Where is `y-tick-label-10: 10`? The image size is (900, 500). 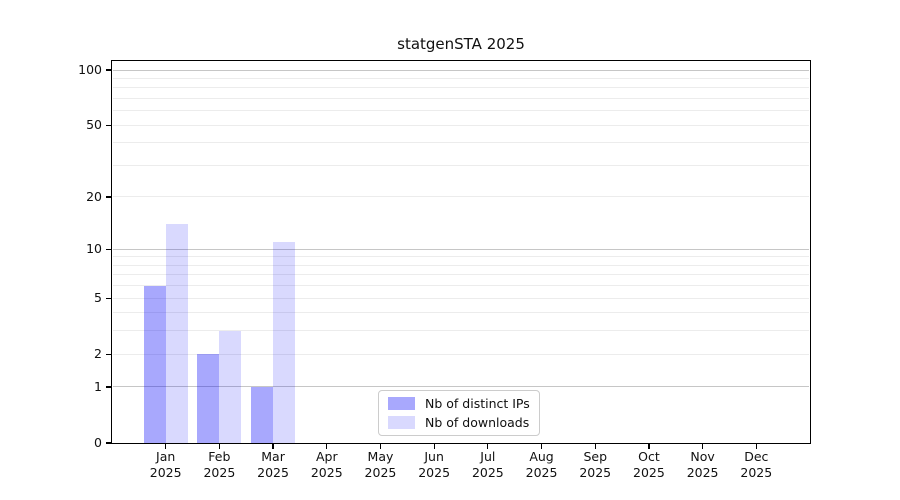 y-tick-label-10: 10 is located at coordinates (94, 249).